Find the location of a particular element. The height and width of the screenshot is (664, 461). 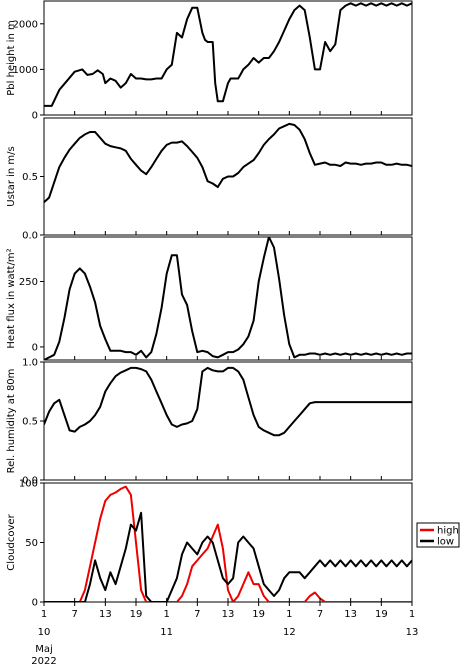

y-axis-label: Ustar in m/s is located at coordinates (11, 176).